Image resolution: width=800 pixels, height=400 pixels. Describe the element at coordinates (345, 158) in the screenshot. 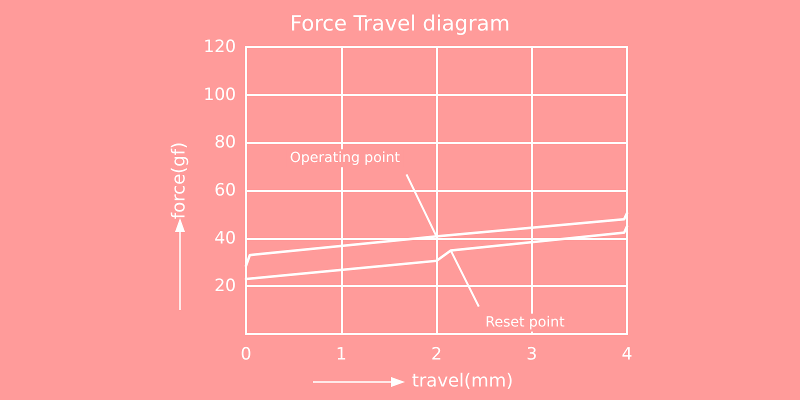

I see `annotation: Operating point` at that location.